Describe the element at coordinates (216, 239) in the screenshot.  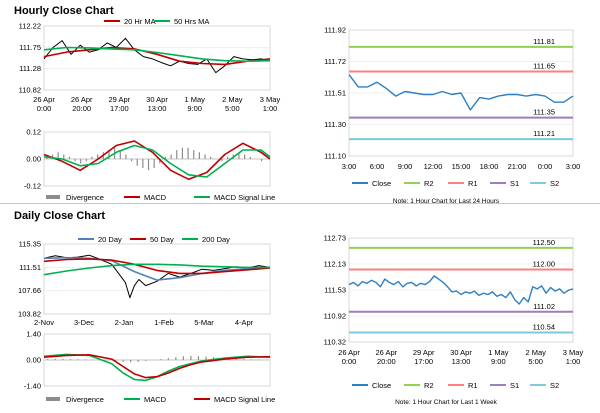
I see `daily-price-legend-label: 200 Day` at that location.